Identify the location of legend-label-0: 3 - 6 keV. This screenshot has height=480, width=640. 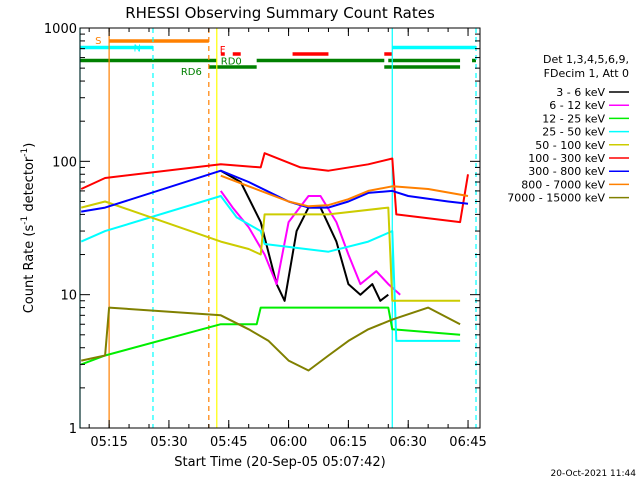
(580, 92).